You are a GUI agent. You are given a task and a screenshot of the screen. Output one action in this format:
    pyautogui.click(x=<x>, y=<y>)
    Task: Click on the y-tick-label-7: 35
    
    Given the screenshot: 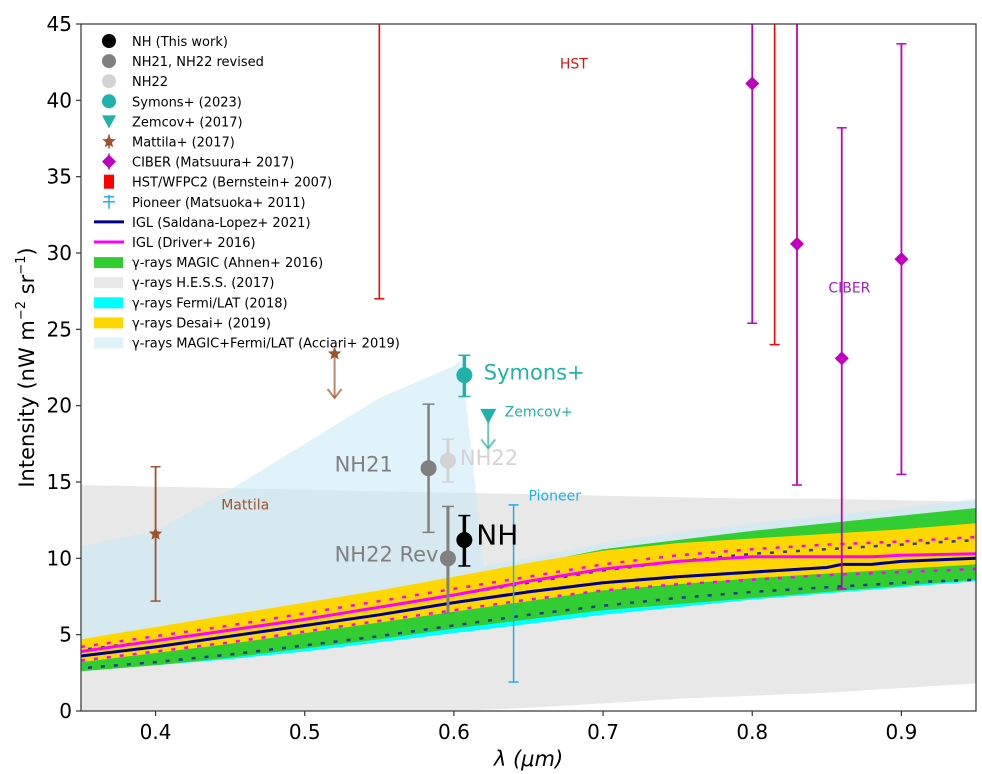 What is the action you would take?
    pyautogui.click(x=59, y=177)
    